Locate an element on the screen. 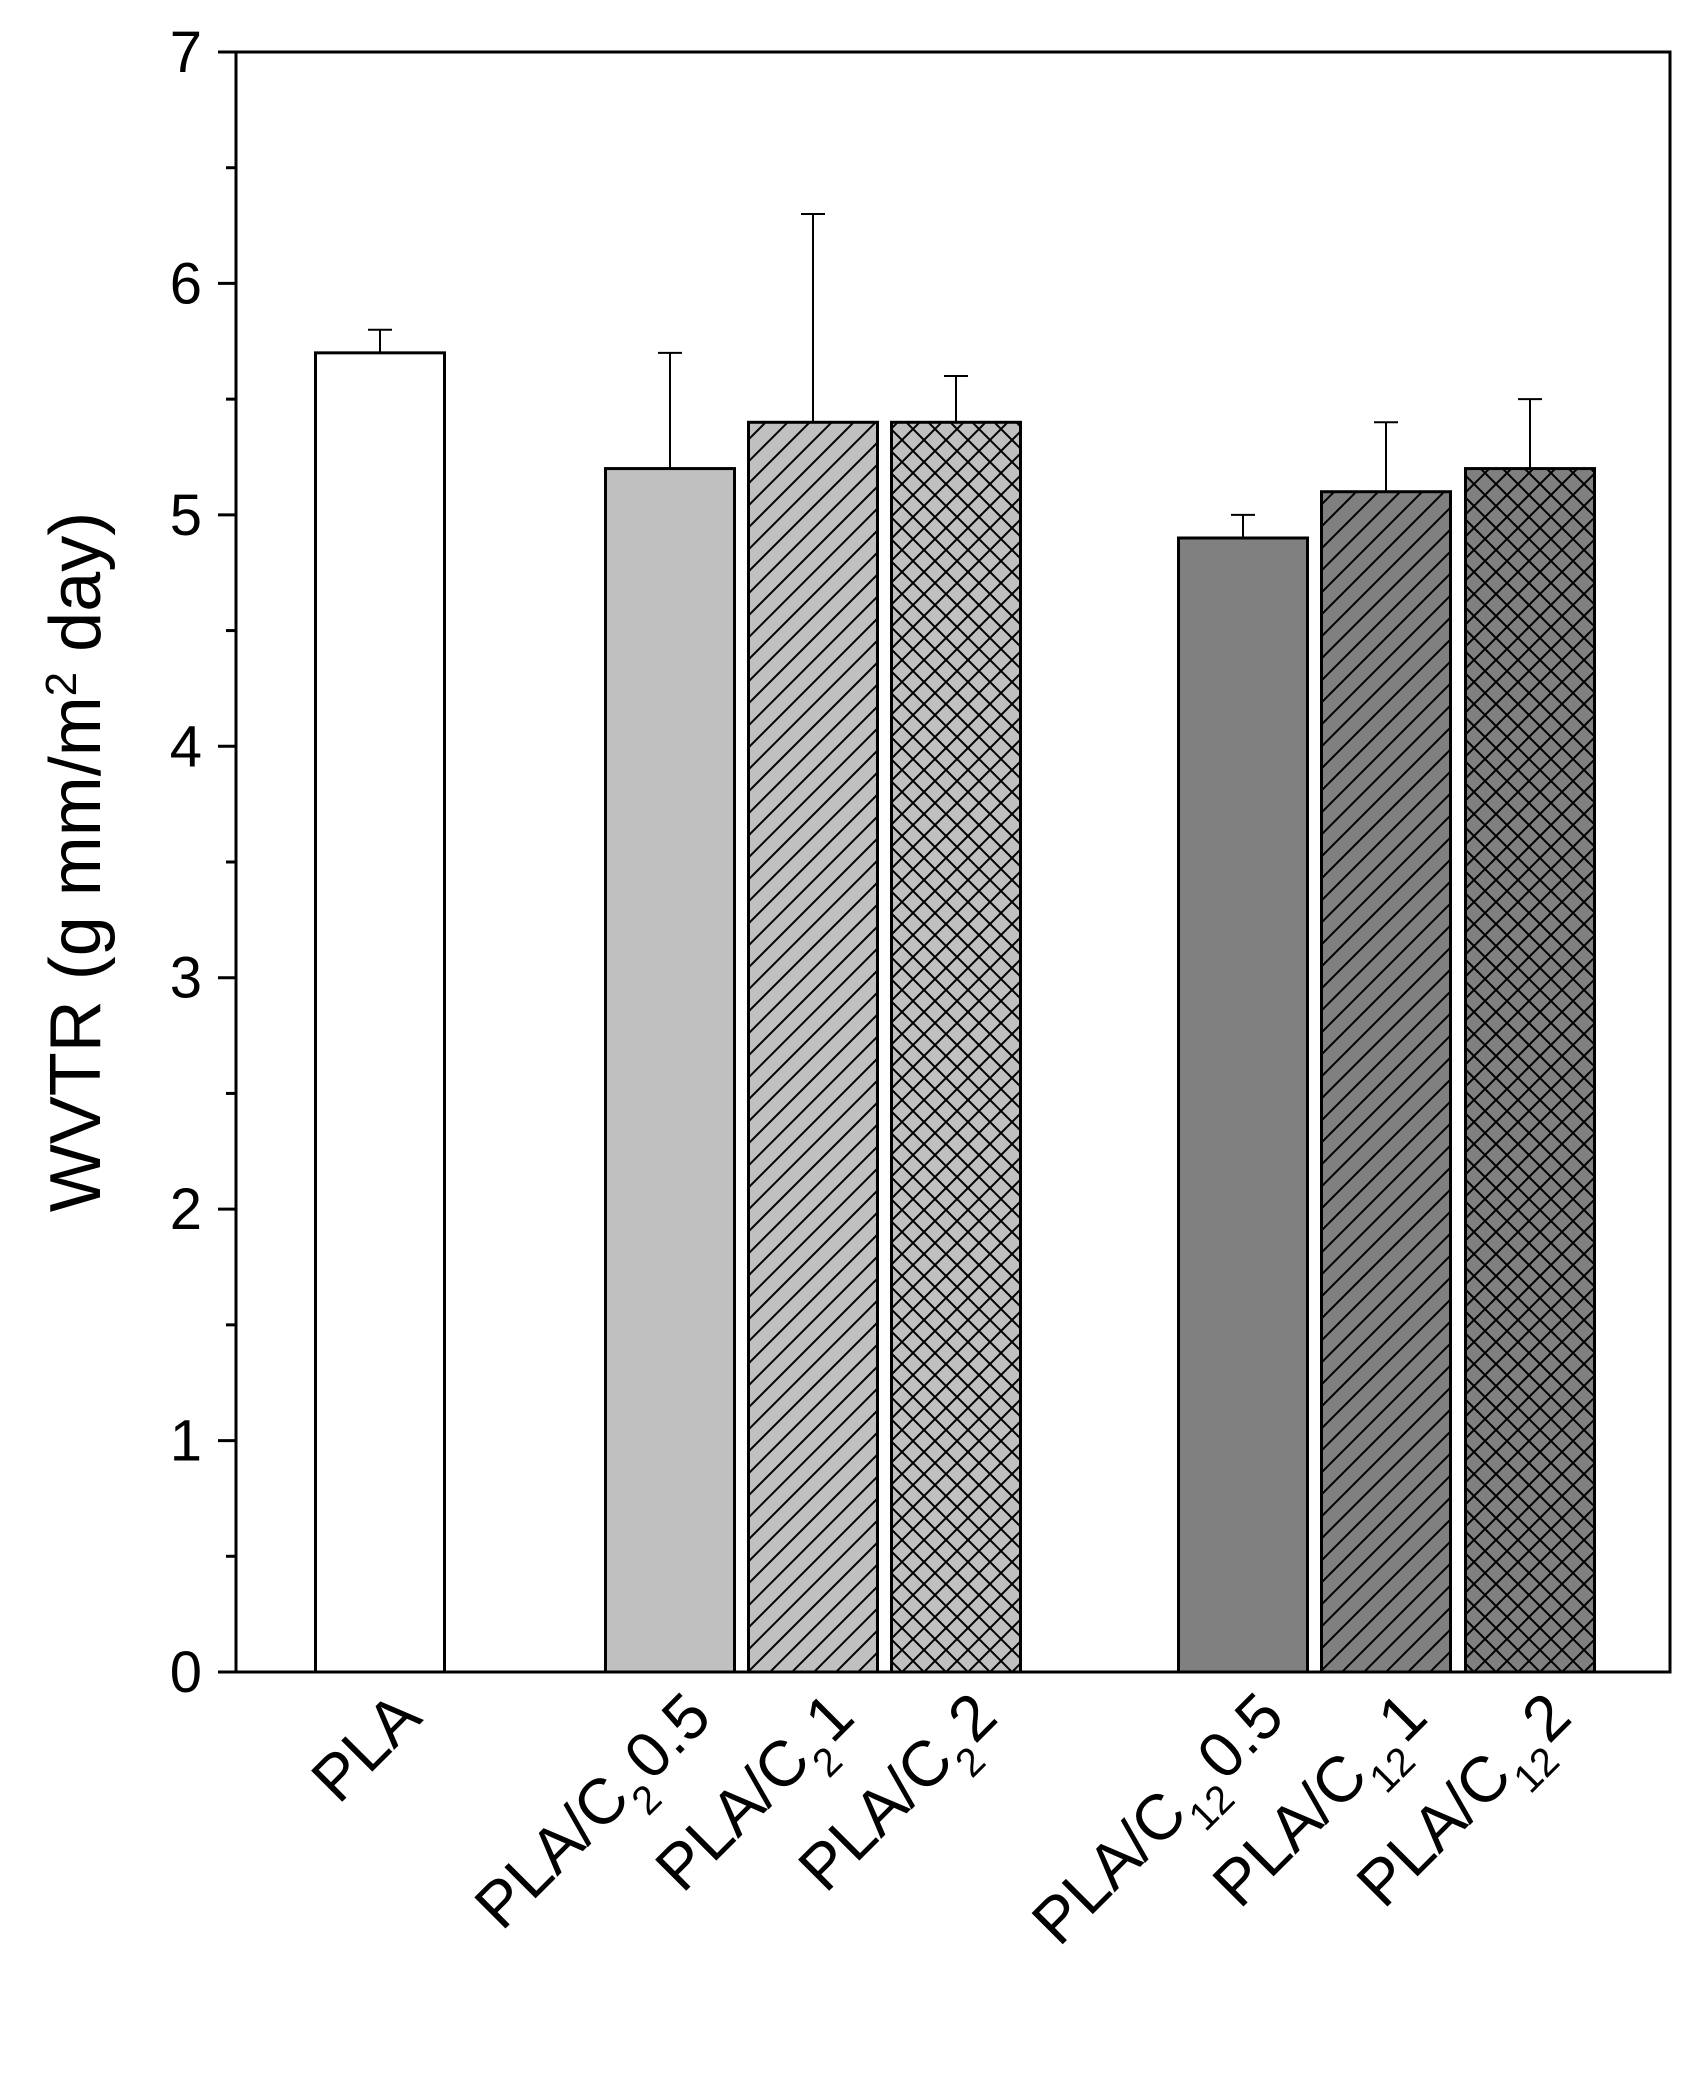 The height and width of the screenshot is (2077, 1699). y-tick-label-5: 5 is located at coordinates (186, 515).